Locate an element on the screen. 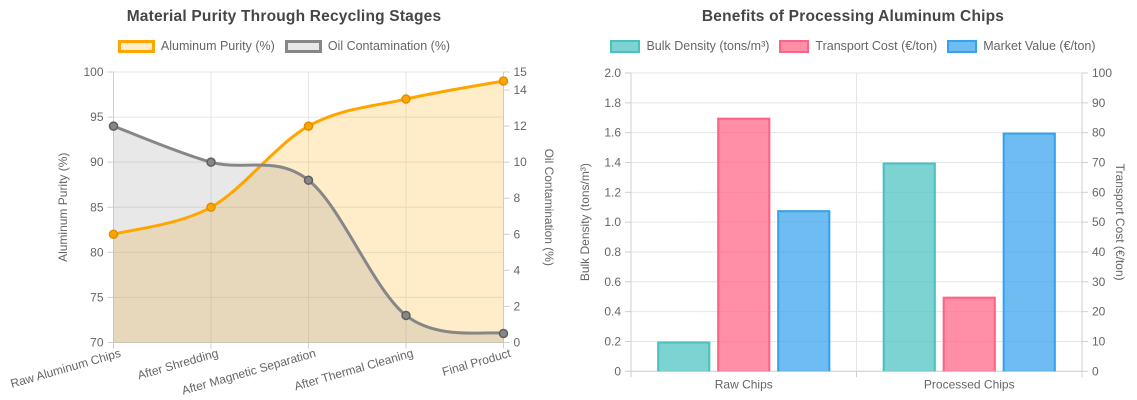 This screenshot has height=400, width=1137. legend-label: Aluminum Purity (%) is located at coordinates (217, 46).